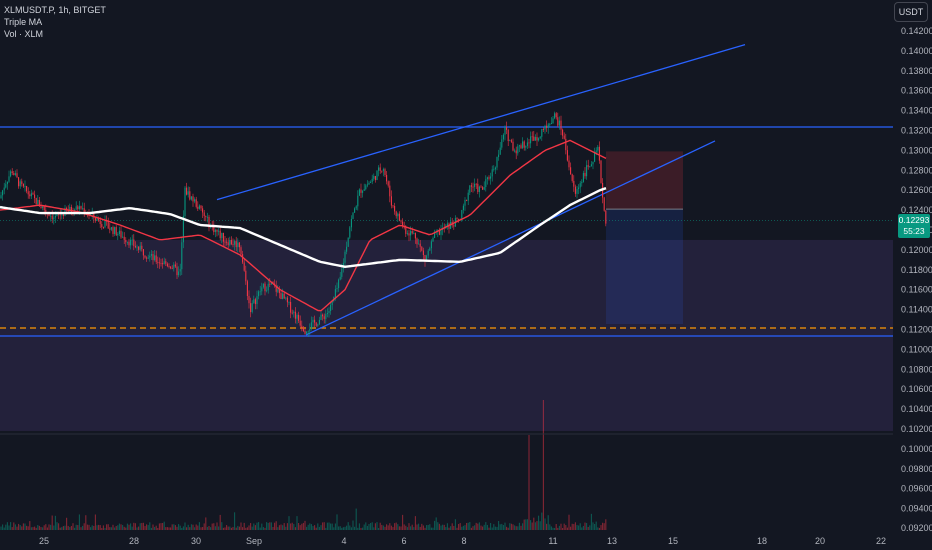 This screenshot has width=932, height=550. Describe the element at coordinates (911, 12) in the screenshot. I see `currency-button: USDT` at that location.